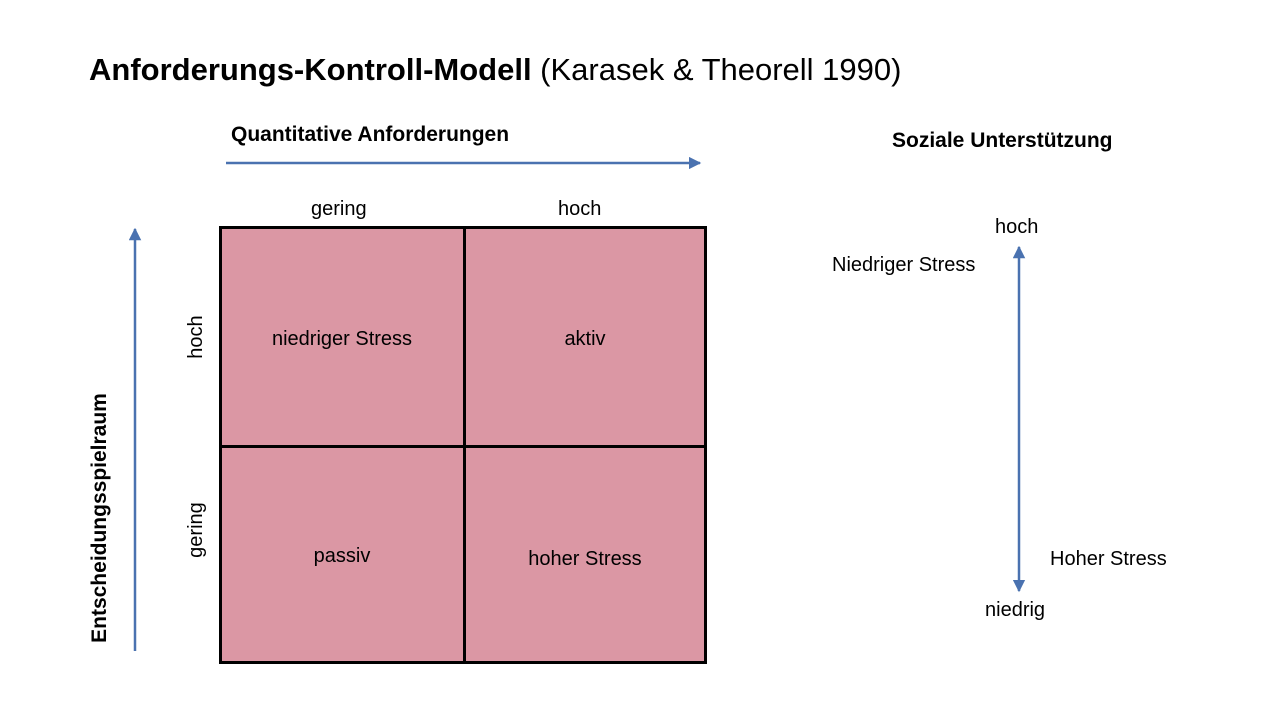 This screenshot has height=720, width=1280. Describe the element at coordinates (1017, 227) in the screenshot. I see `social-support-high-label: hoch` at that location.